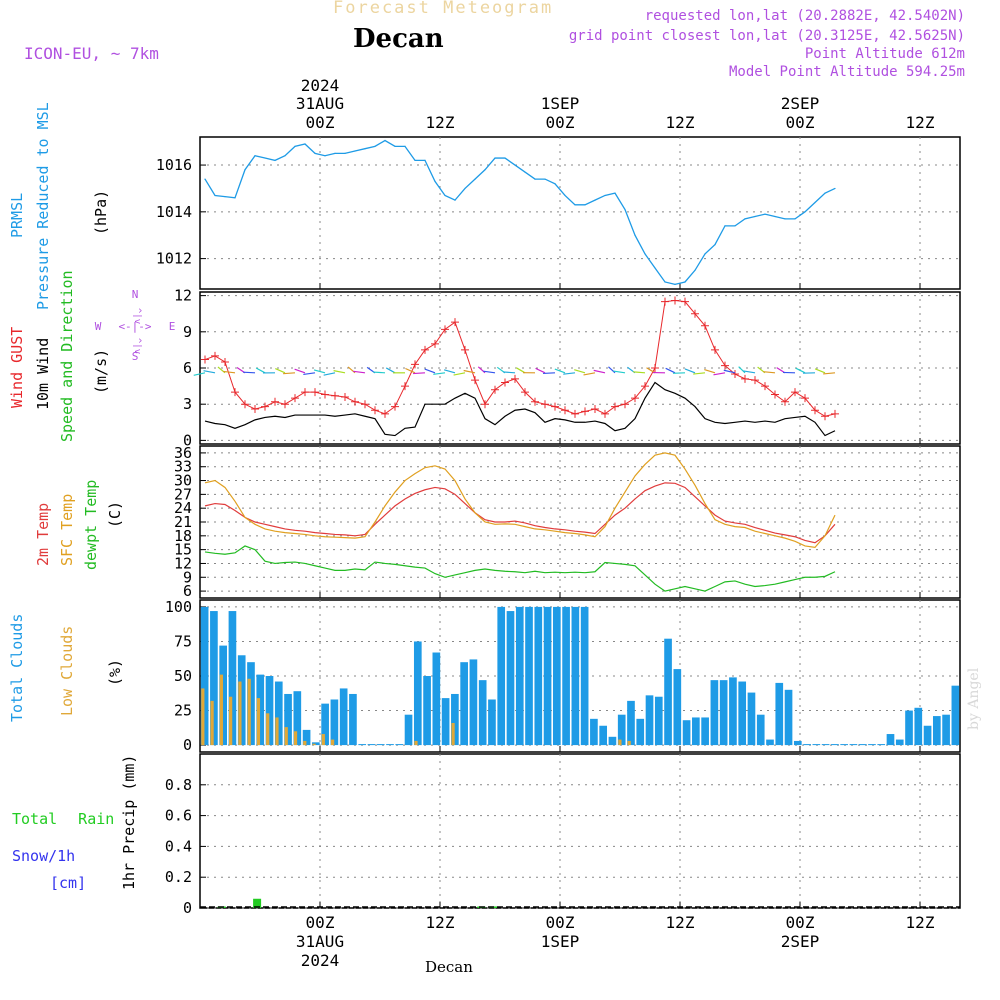  Describe the element at coordinates (187, 404) in the screenshot. I see `ytick-label-wind-1: 3` at that location.